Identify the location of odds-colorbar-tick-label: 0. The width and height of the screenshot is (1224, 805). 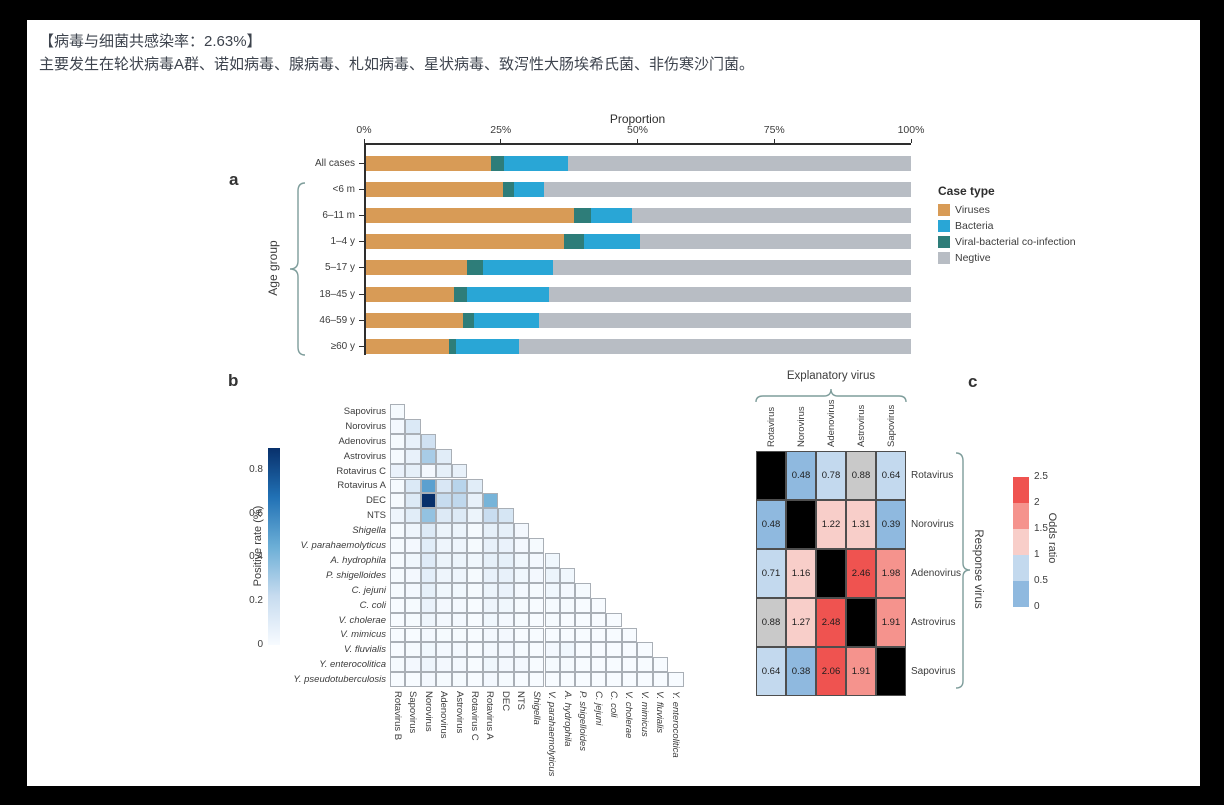
(1037, 606).